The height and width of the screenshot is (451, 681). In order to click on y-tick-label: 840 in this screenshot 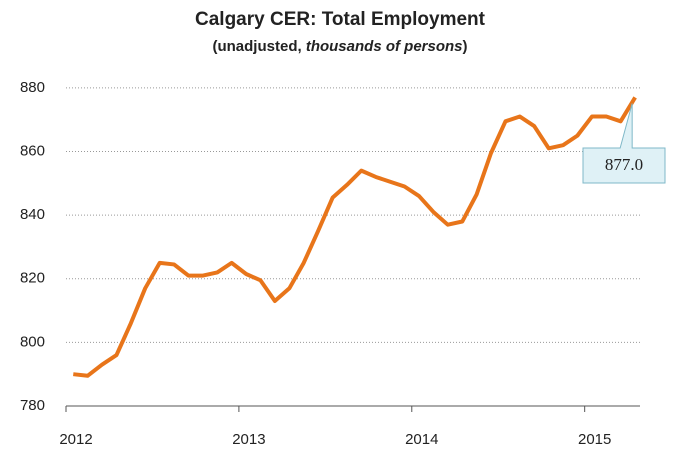, I will do `click(32, 214)`.